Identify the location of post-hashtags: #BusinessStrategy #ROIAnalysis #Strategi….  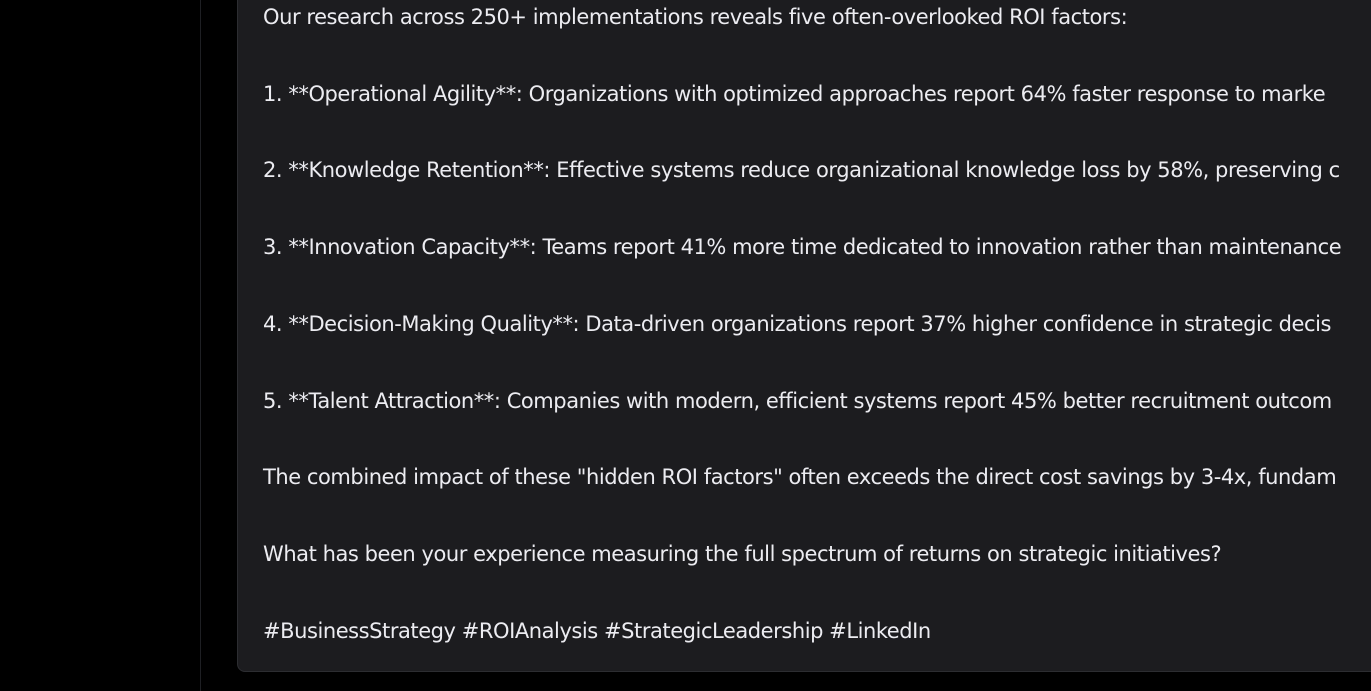
(597, 631).